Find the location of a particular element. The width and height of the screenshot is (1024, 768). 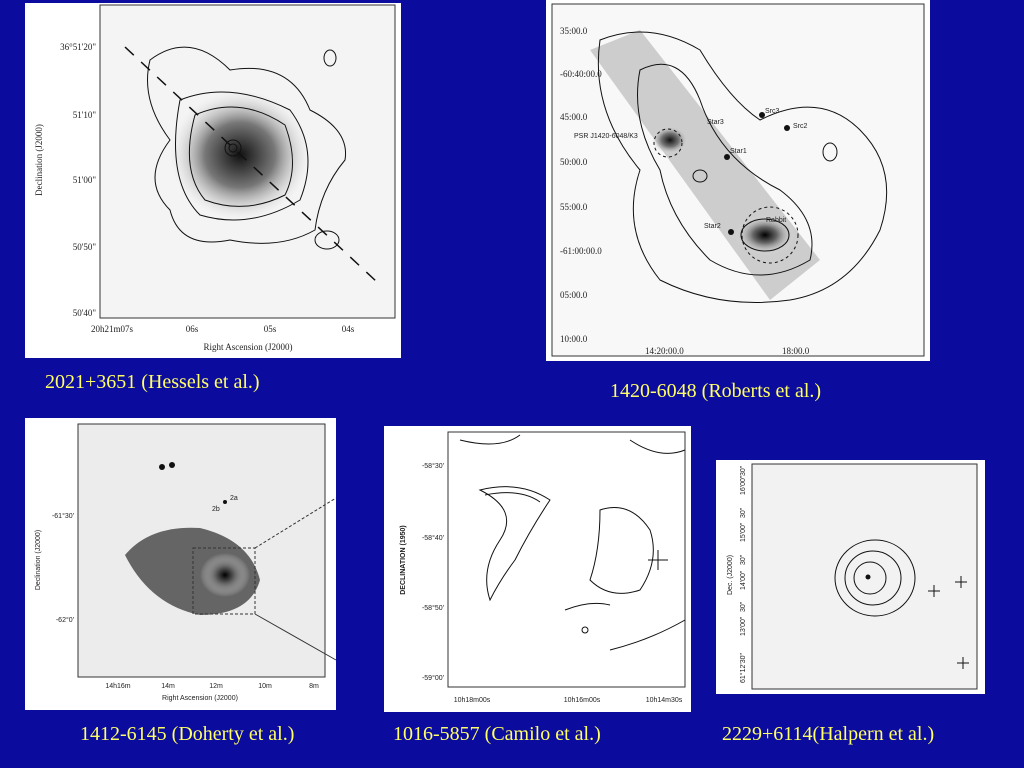

y-tick-label: 05:00.0 is located at coordinates (574, 295).